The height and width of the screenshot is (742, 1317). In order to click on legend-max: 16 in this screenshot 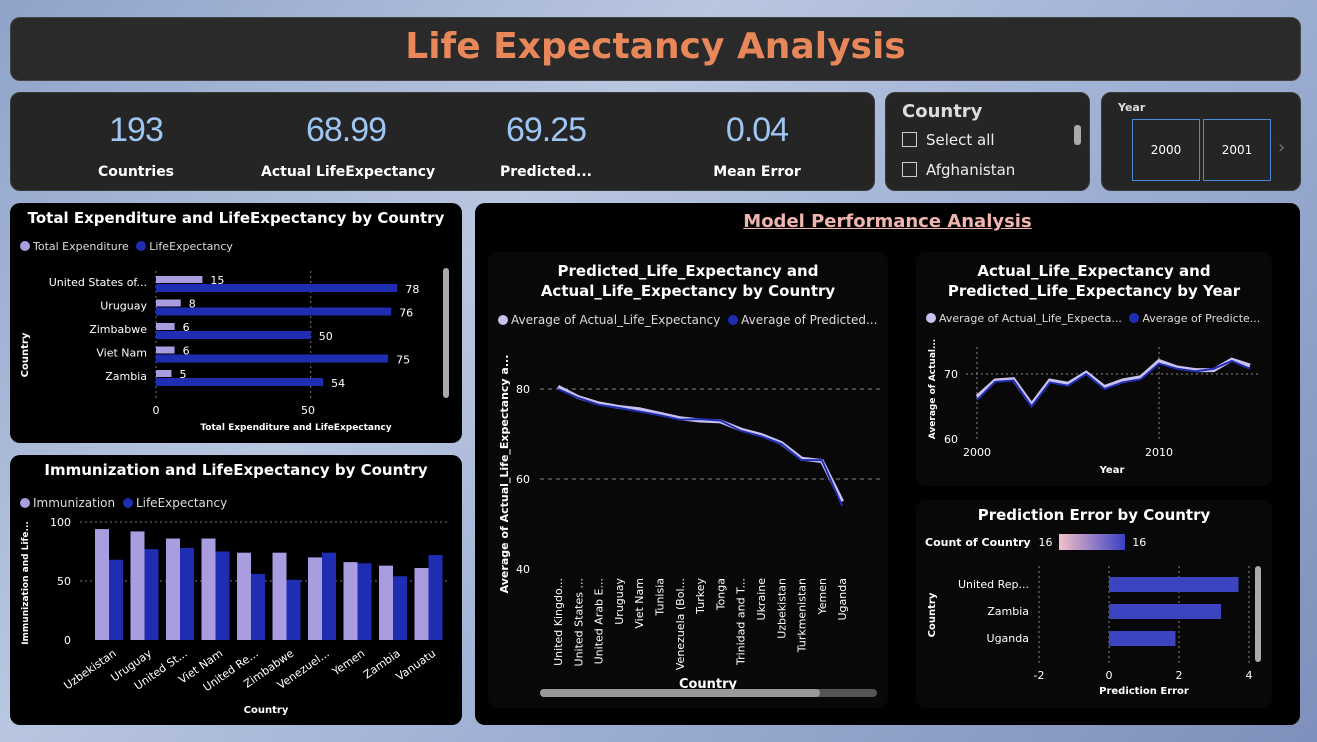, I will do `click(1139, 542)`.